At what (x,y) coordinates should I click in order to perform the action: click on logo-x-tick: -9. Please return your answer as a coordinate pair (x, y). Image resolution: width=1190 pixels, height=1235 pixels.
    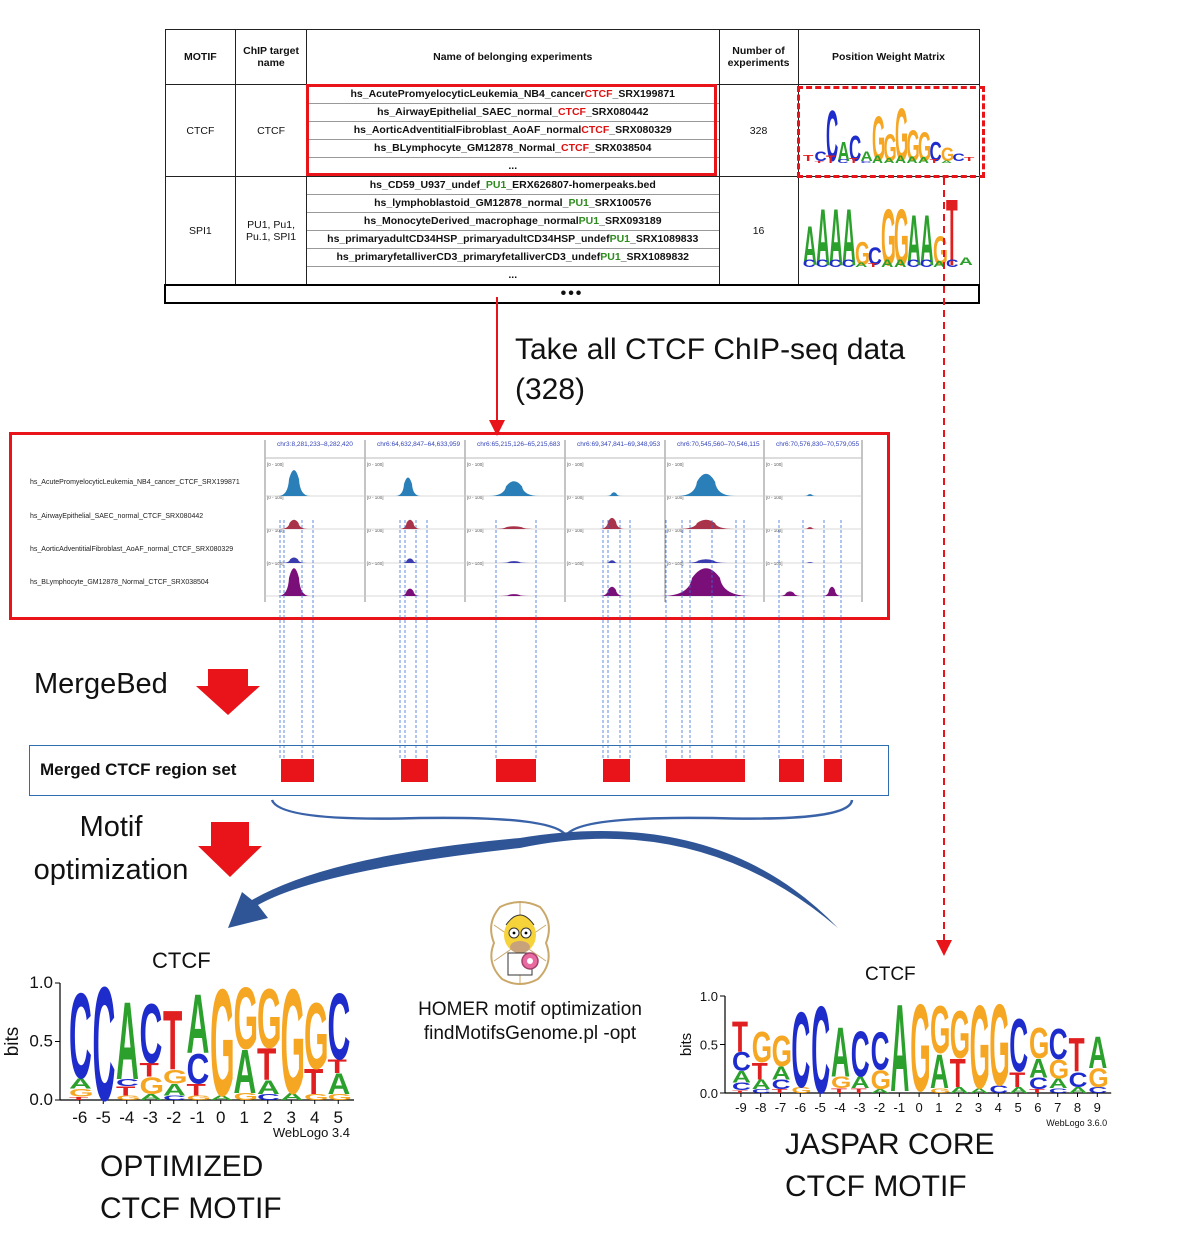
    Looking at the image, I should click on (741, 1107).